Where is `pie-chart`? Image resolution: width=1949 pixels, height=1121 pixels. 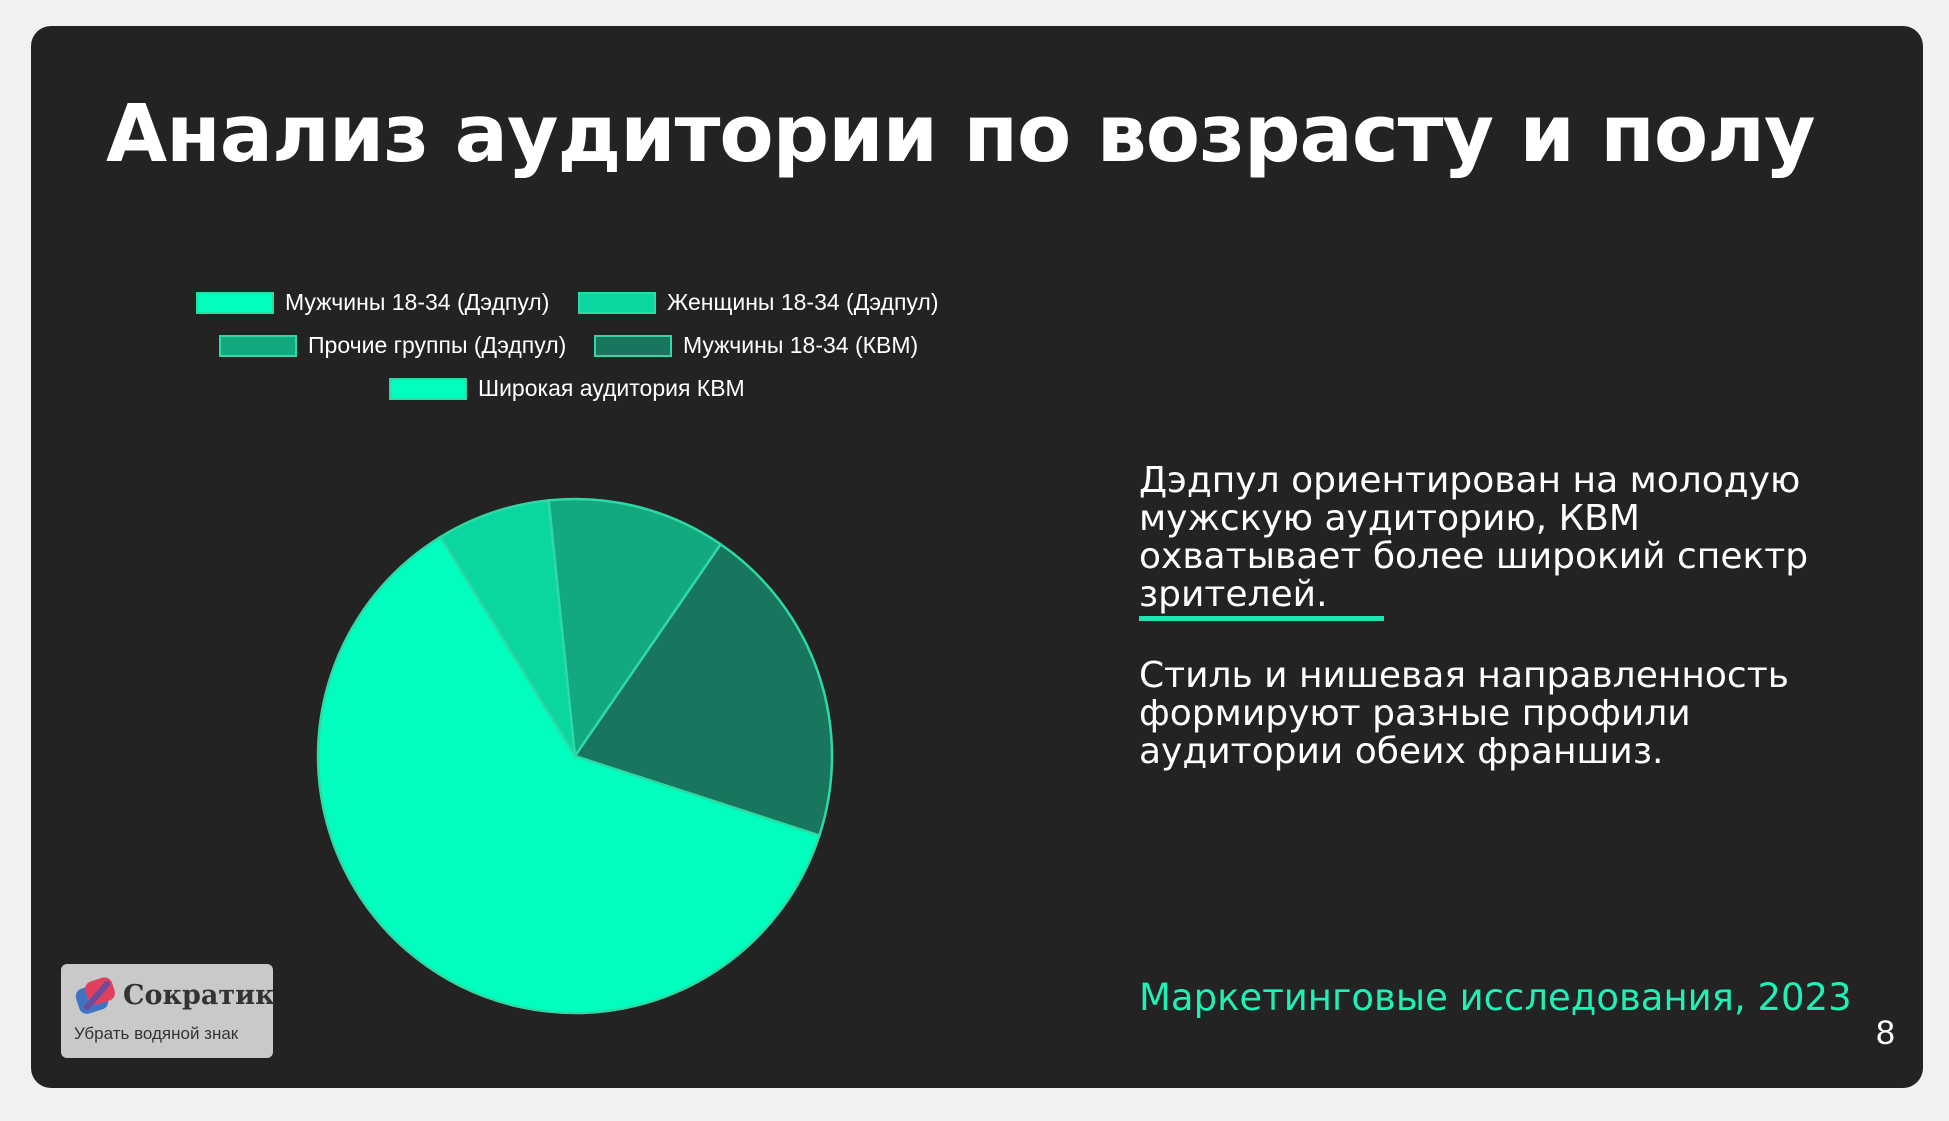
pie-chart is located at coordinates (575, 756).